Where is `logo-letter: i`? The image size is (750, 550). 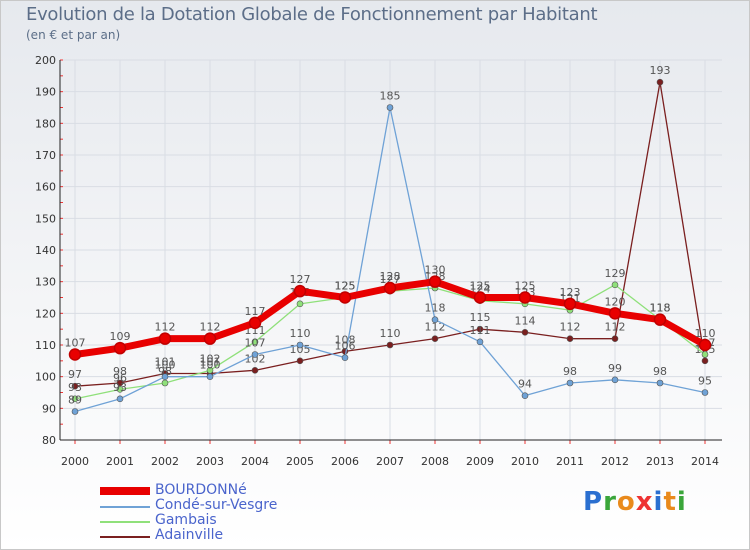 logo-letter: i is located at coordinates (658, 502).